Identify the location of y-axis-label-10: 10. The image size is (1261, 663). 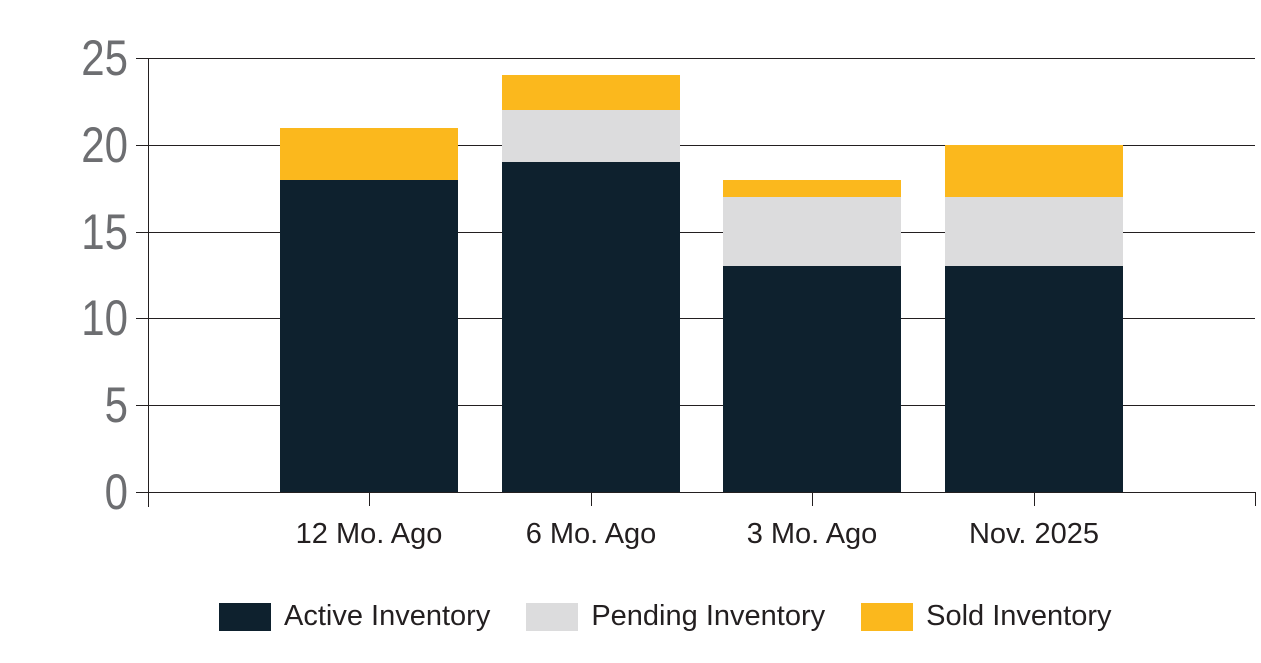
(104, 318).